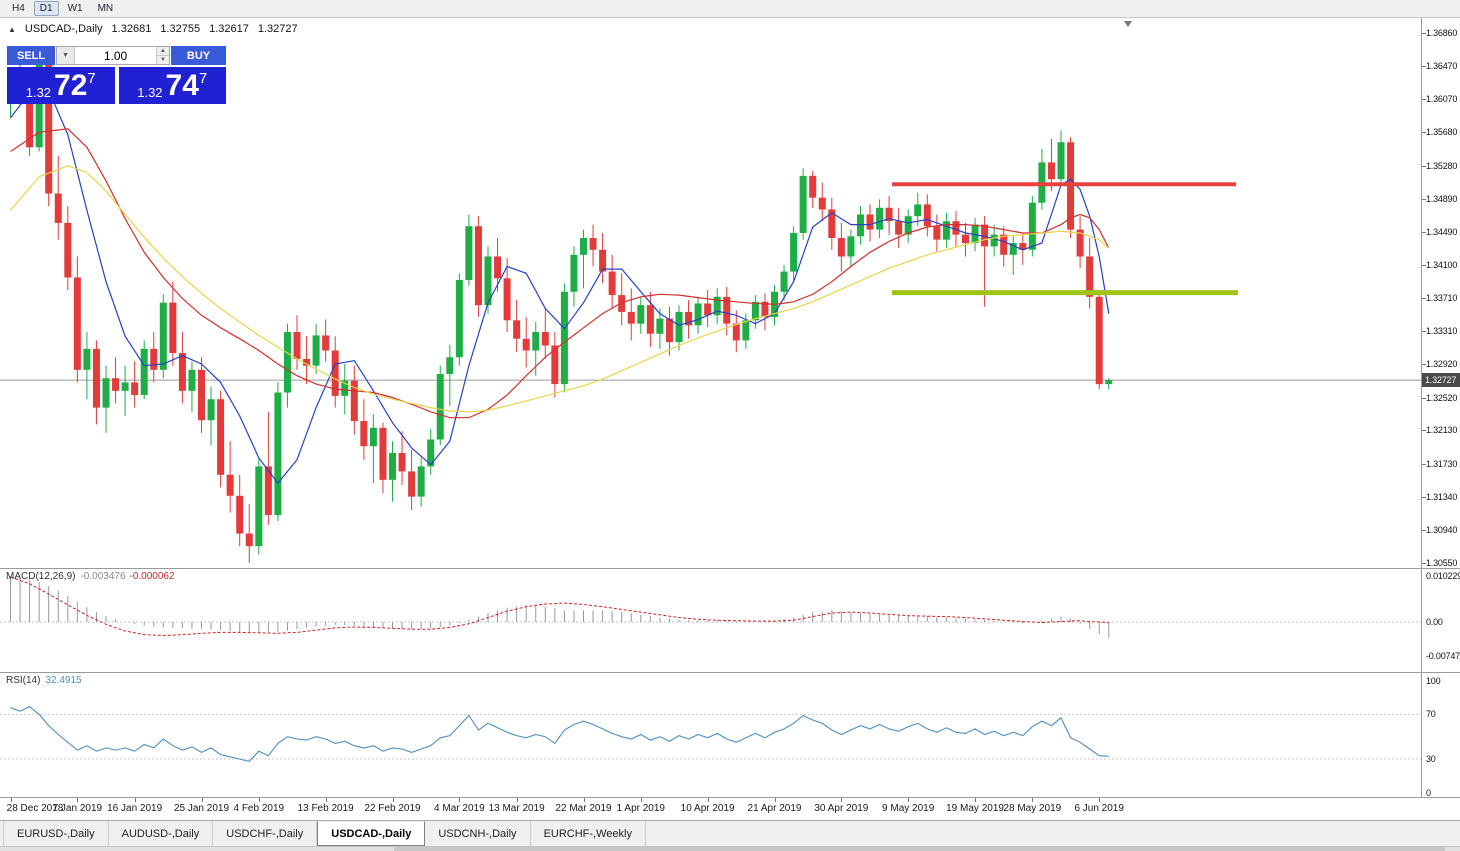 The height and width of the screenshot is (851, 1460). I want to click on sell-button: SELL, so click(31, 55).